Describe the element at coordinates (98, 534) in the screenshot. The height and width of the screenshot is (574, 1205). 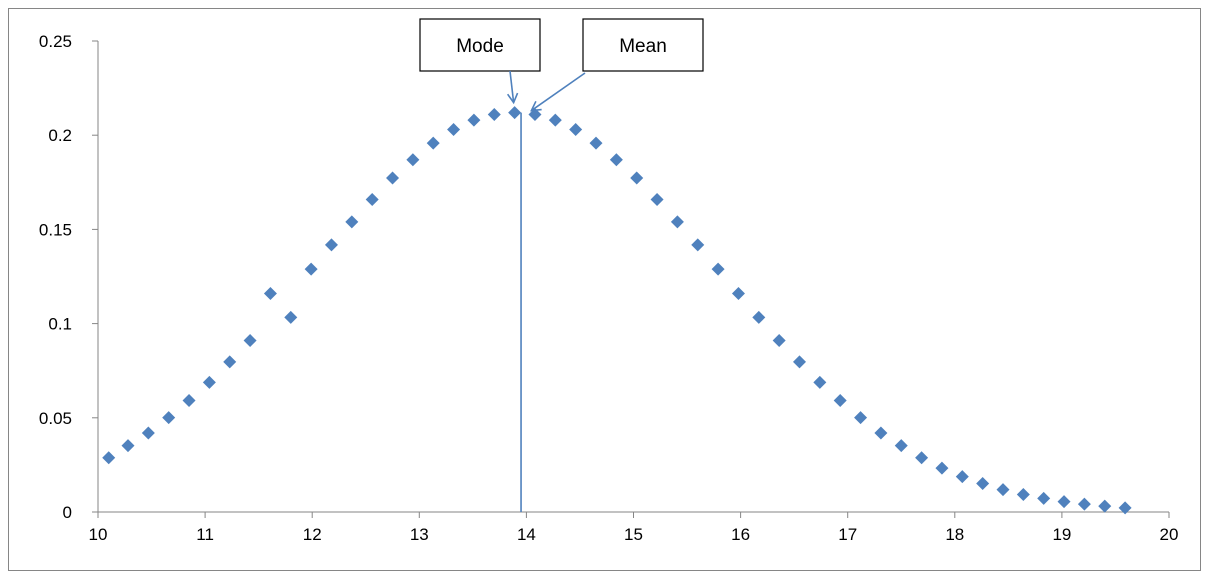
I see `x-tick-label: 10` at that location.